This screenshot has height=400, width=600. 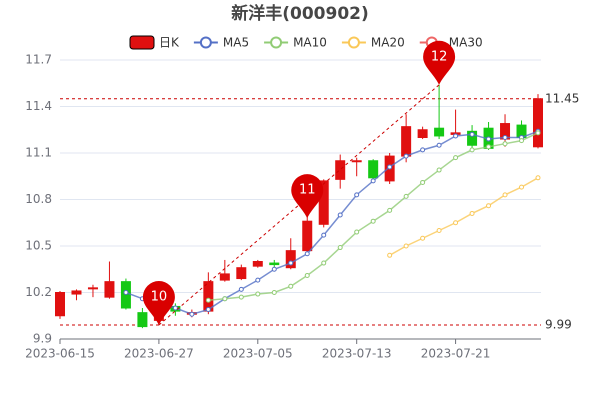 I want to click on marker-label: 10, so click(x=159, y=297).